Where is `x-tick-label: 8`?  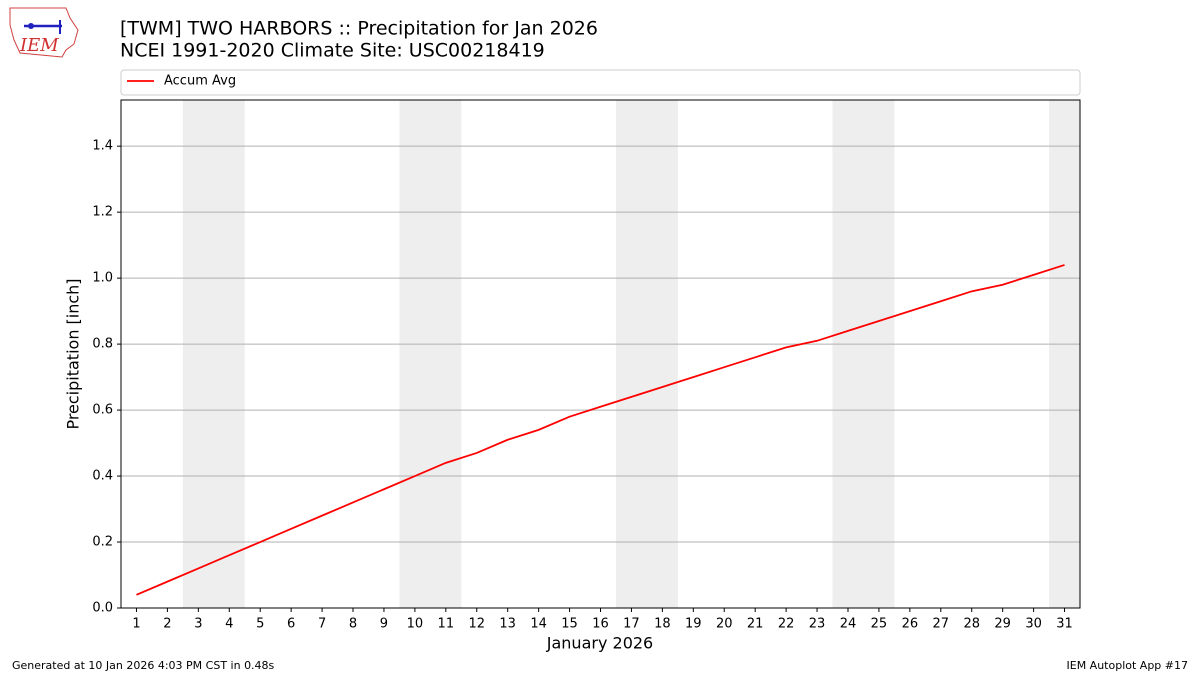
x-tick-label: 8 is located at coordinates (353, 624).